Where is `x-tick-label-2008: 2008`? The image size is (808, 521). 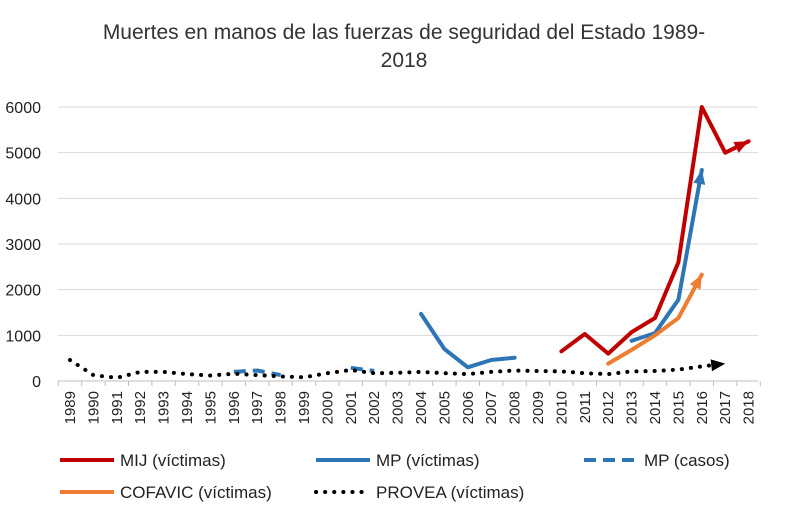 x-tick-label-2008: 2008 is located at coordinates (515, 407).